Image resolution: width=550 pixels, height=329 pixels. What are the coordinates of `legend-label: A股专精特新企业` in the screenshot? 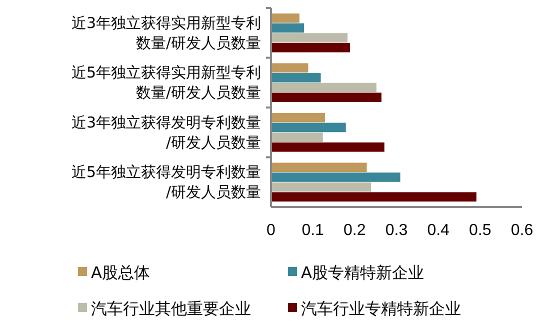 It's located at (362, 272).